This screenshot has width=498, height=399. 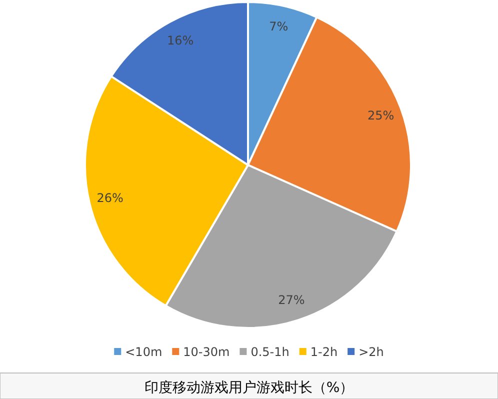 I want to click on legend-label: <10m, so click(x=143, y=352).